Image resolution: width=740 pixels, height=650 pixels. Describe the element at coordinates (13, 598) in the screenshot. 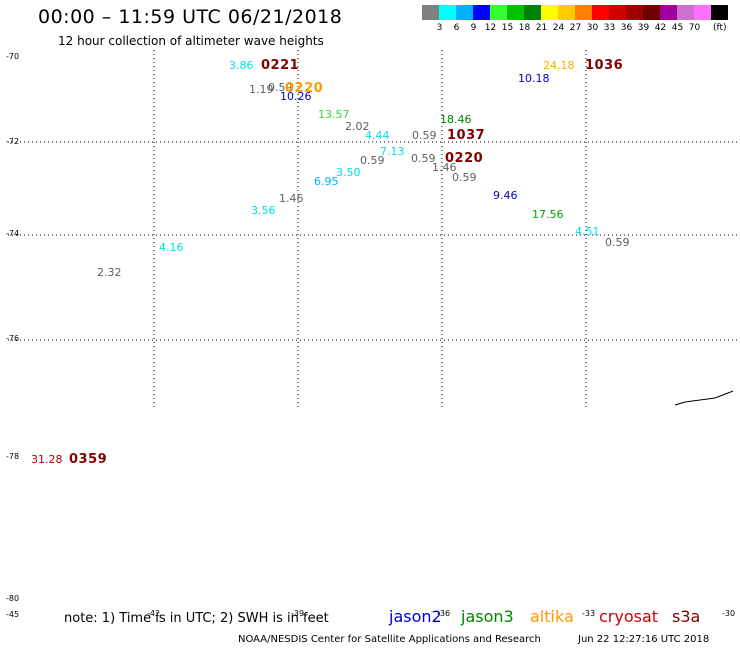

I see `latitude-label: -80` at that location.